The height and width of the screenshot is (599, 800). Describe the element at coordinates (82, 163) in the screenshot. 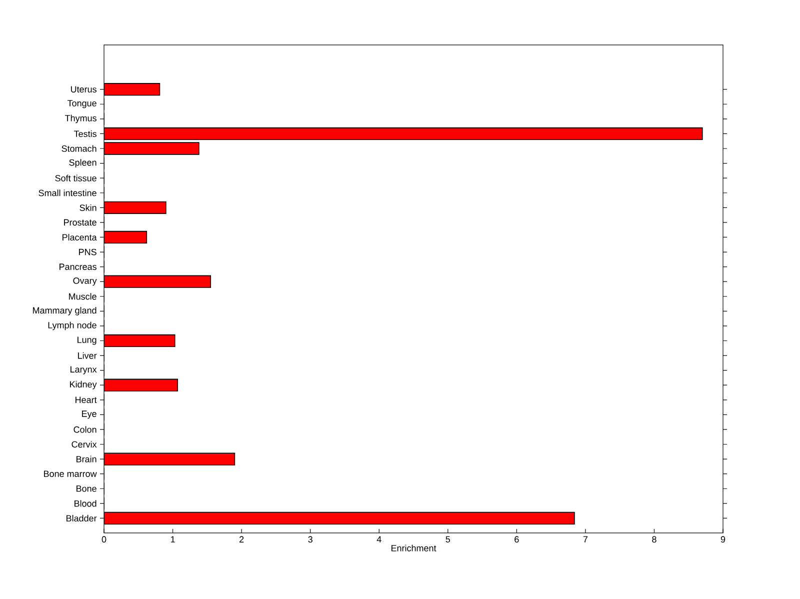

I see `y-tick-label: Spleen` at that location.